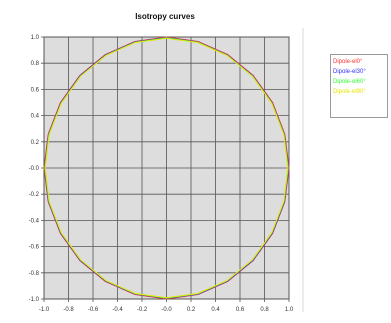  I want to click on y-tick-label: 1.0, so click(35, 38).